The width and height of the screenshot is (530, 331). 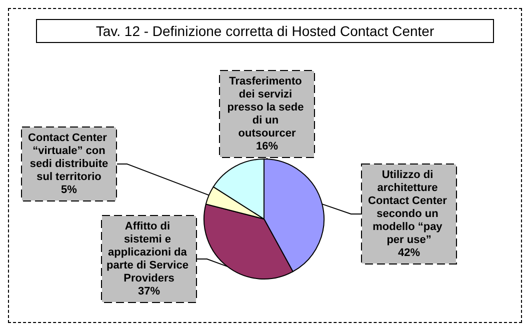 I want to click on slice-label: Contact Center “virtuale” con sedi distribuite sul territorio, so click(x=69, y=157).